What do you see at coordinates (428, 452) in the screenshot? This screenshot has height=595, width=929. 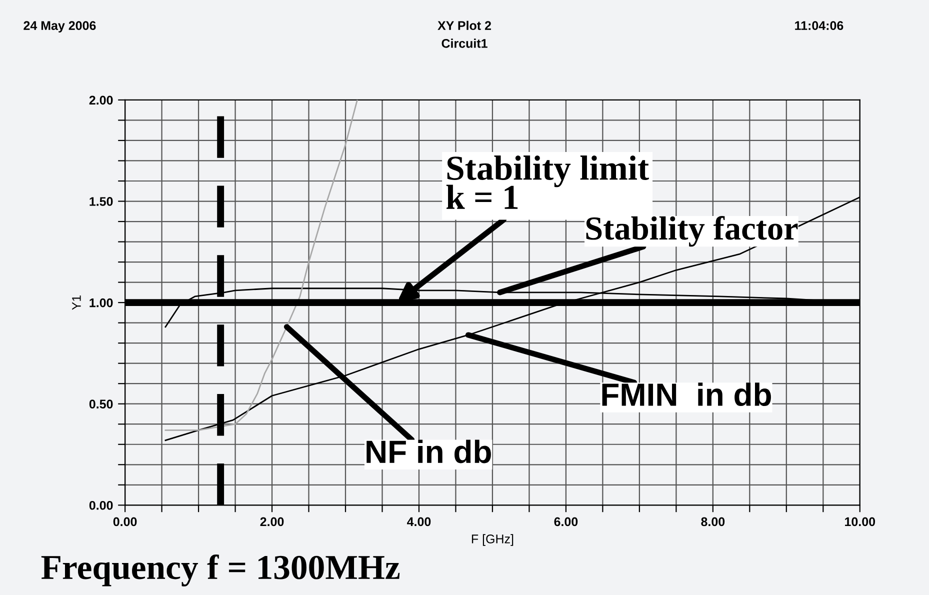 I see `annotation: NF in db` at bounding box center [428, 452].